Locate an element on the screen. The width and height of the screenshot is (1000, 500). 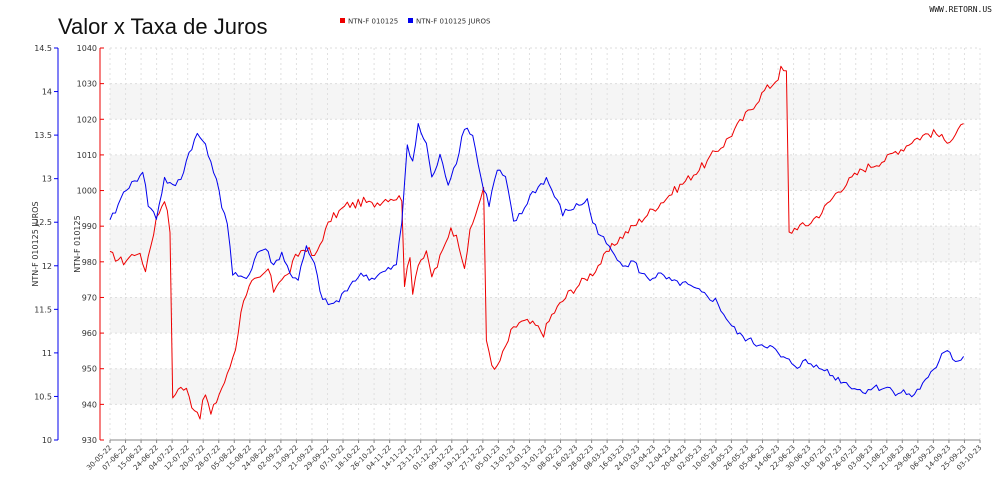
right-tick-label: 970 is located at coordinates (89, 297).